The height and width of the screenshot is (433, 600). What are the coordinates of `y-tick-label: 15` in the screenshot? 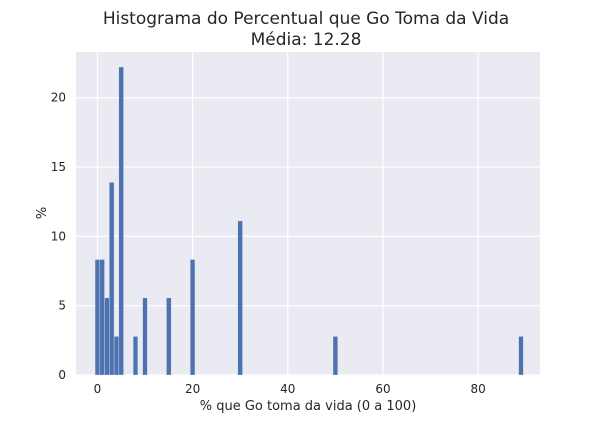 It's located at (58, 167).